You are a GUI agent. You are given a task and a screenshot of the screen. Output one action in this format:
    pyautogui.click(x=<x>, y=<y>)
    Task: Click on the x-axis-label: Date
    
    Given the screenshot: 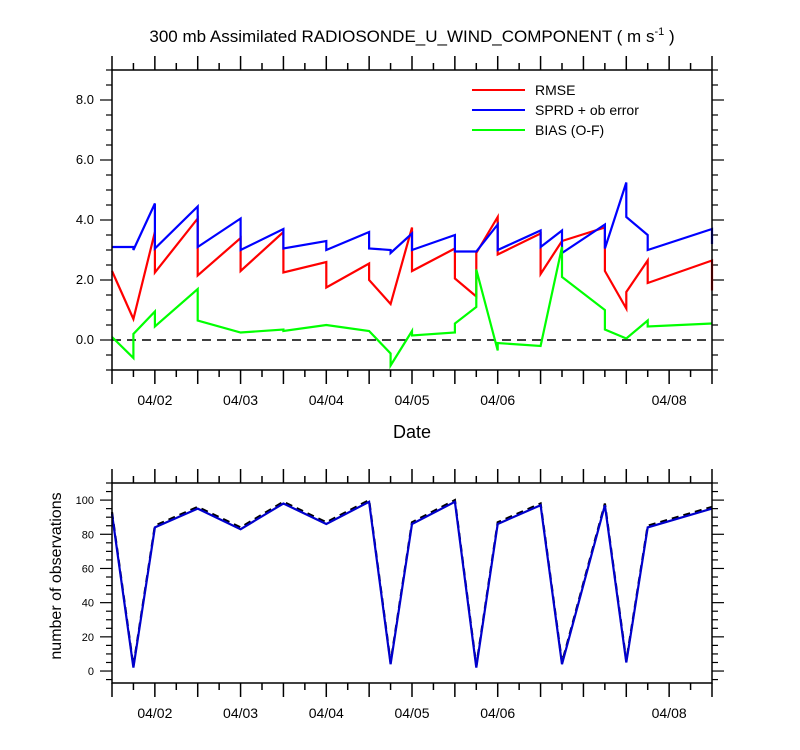 What is the action you would take?
    pyautogui.click(x=412, y=432)
    